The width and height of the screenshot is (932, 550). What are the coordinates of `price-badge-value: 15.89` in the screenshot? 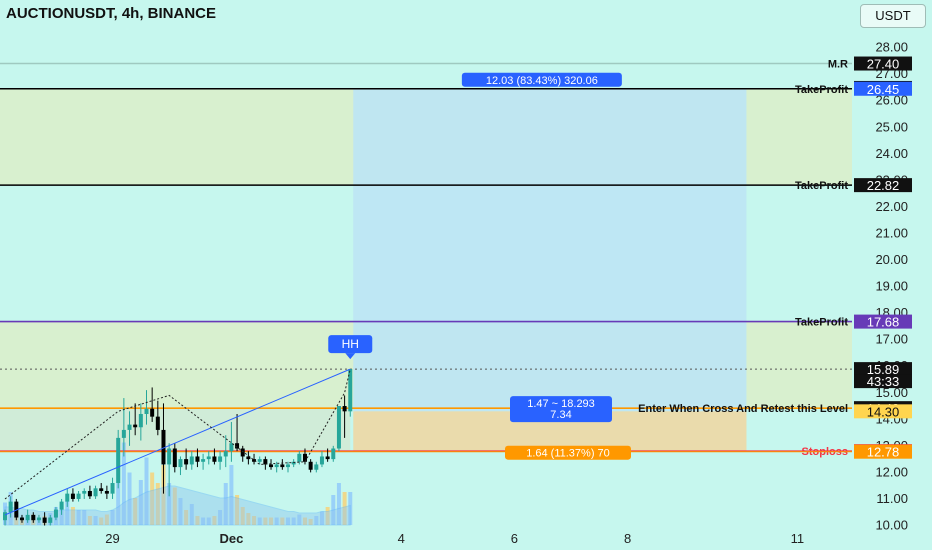 It's located at (883, 369).